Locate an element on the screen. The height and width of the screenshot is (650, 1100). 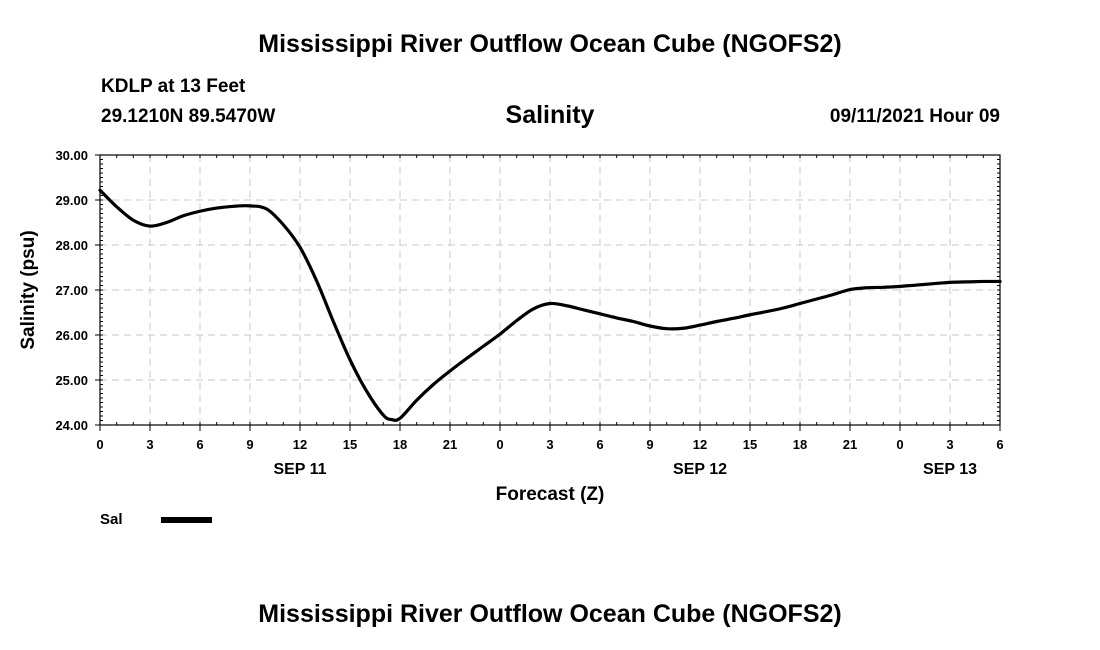
station-name: KDLP at 13 Feet is located at coordinates (173, 86).